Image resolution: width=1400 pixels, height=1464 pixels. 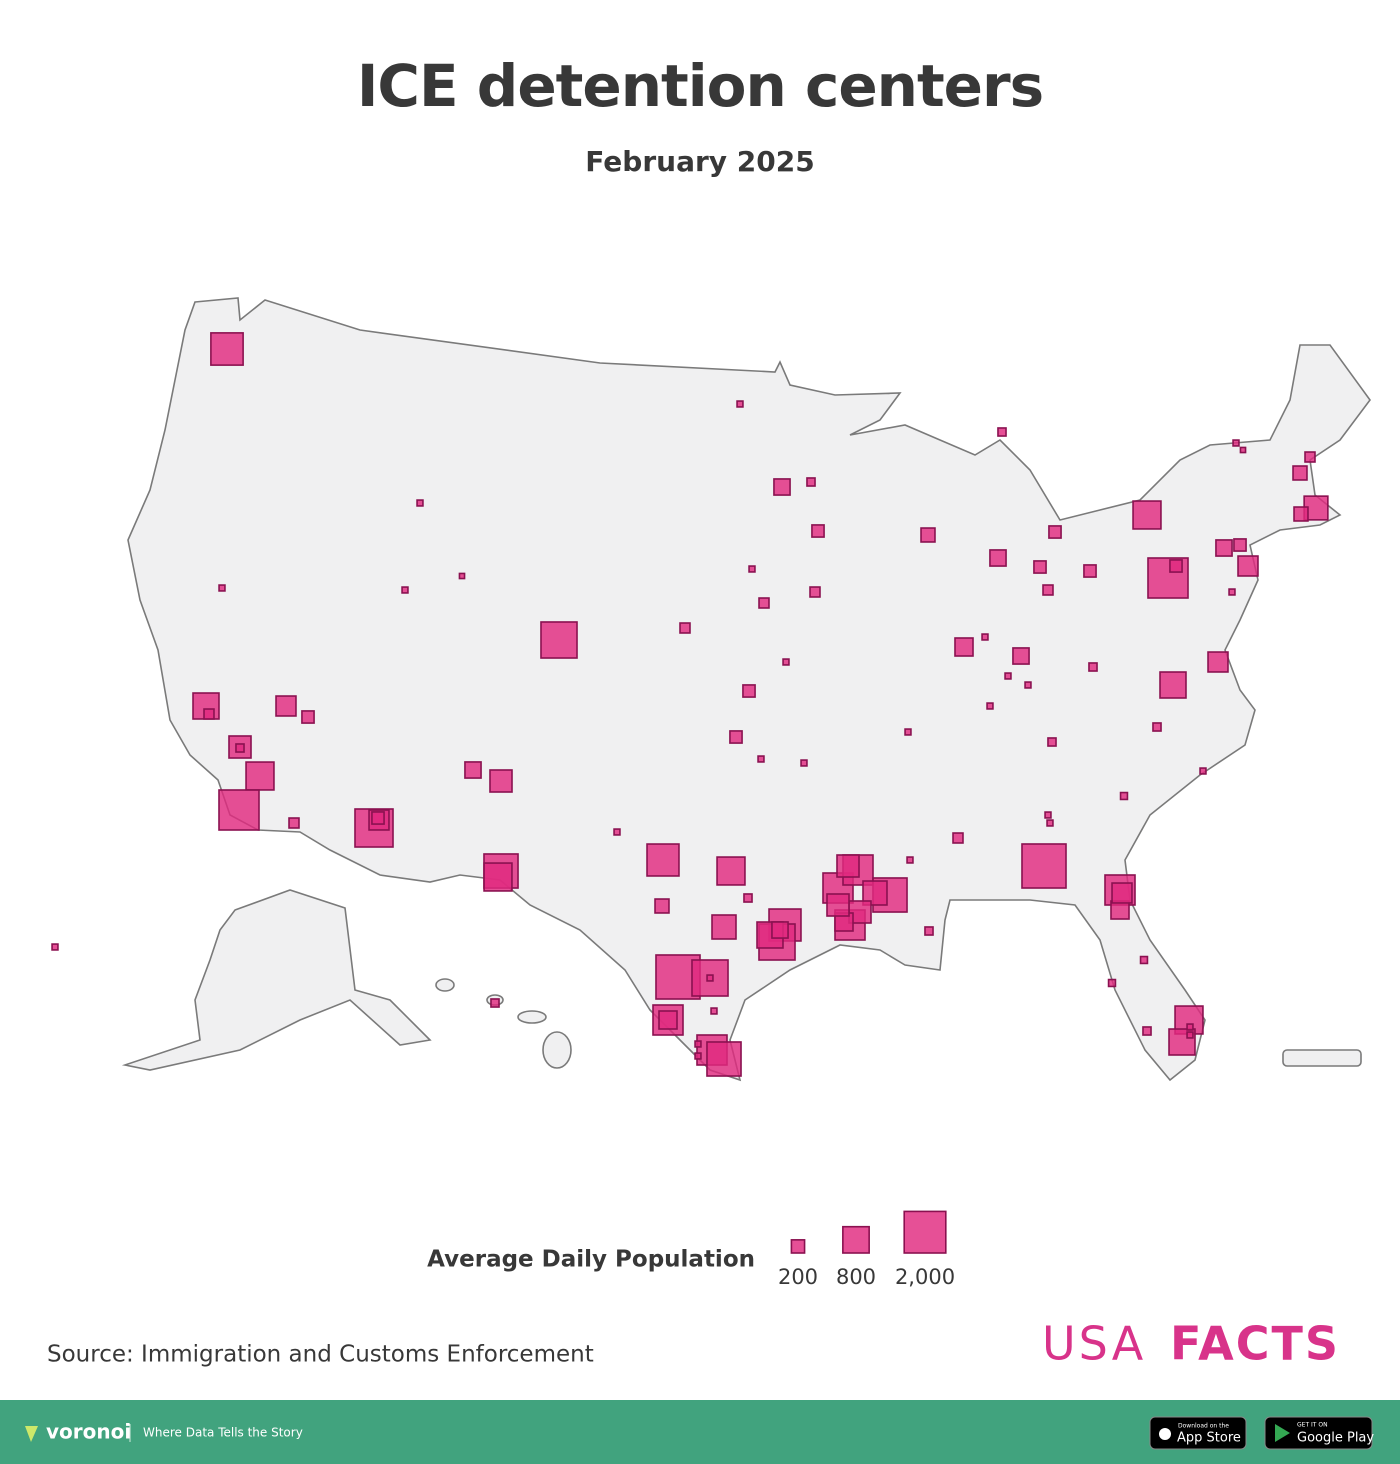 I want to click on app-store-button, so click(x=1198, y=1433).